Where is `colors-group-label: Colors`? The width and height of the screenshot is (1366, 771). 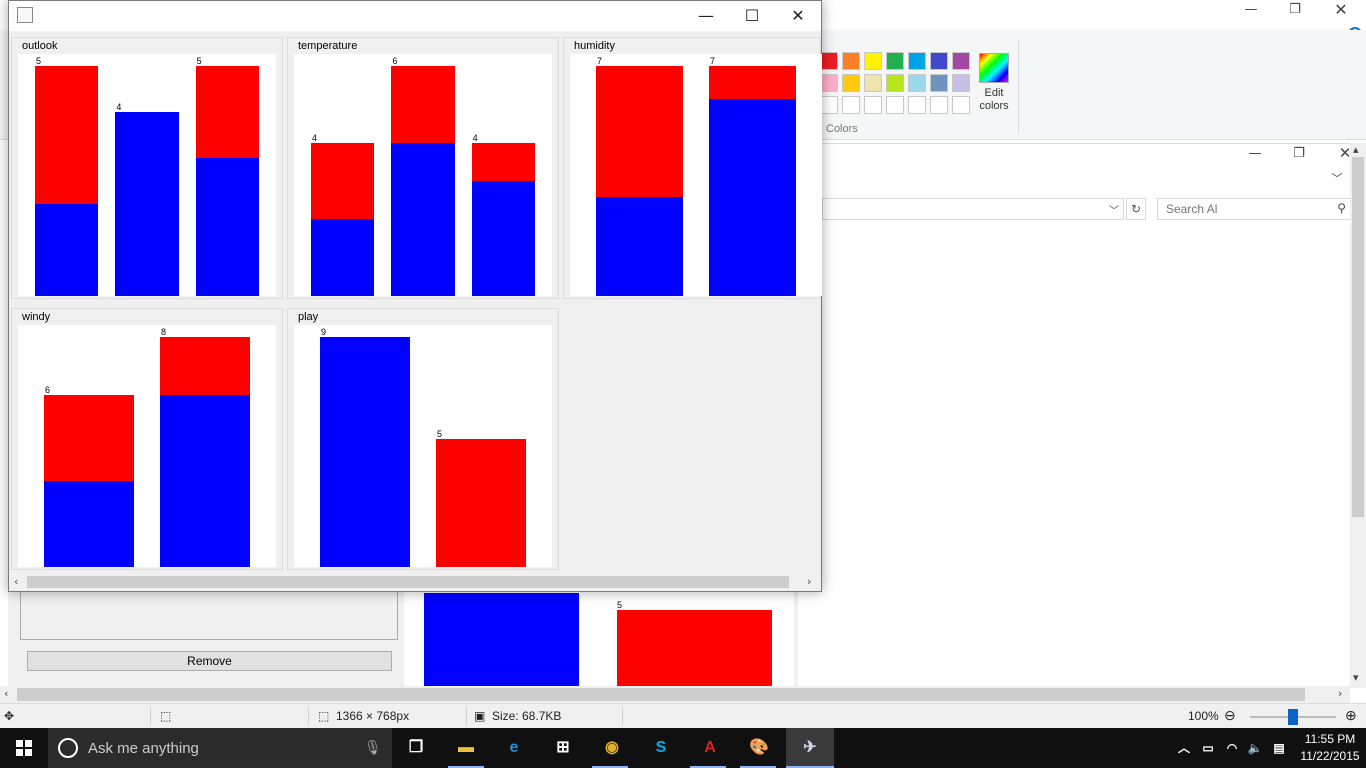 colors-group-label: Colors is located at coordinates (842, 129).